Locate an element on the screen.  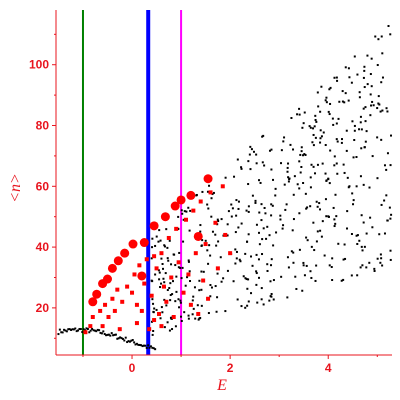
y-tick-label: 20 is located at coordinates (43, 308).